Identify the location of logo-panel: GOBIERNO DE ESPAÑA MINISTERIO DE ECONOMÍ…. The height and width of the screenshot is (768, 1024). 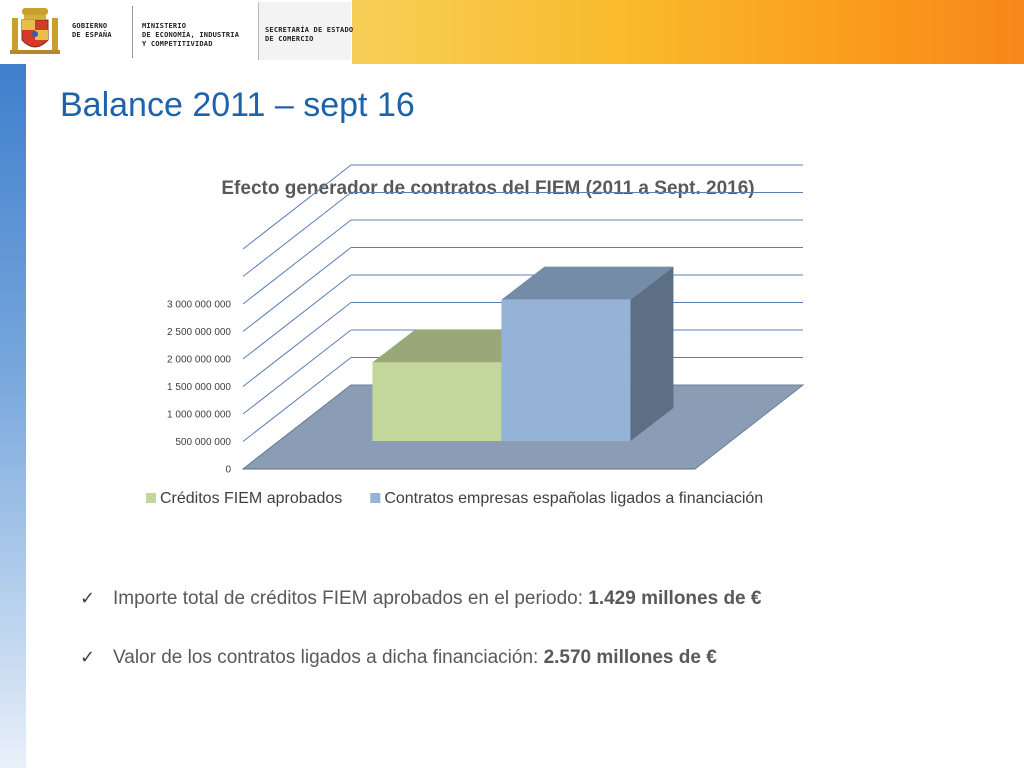
(177, 32).